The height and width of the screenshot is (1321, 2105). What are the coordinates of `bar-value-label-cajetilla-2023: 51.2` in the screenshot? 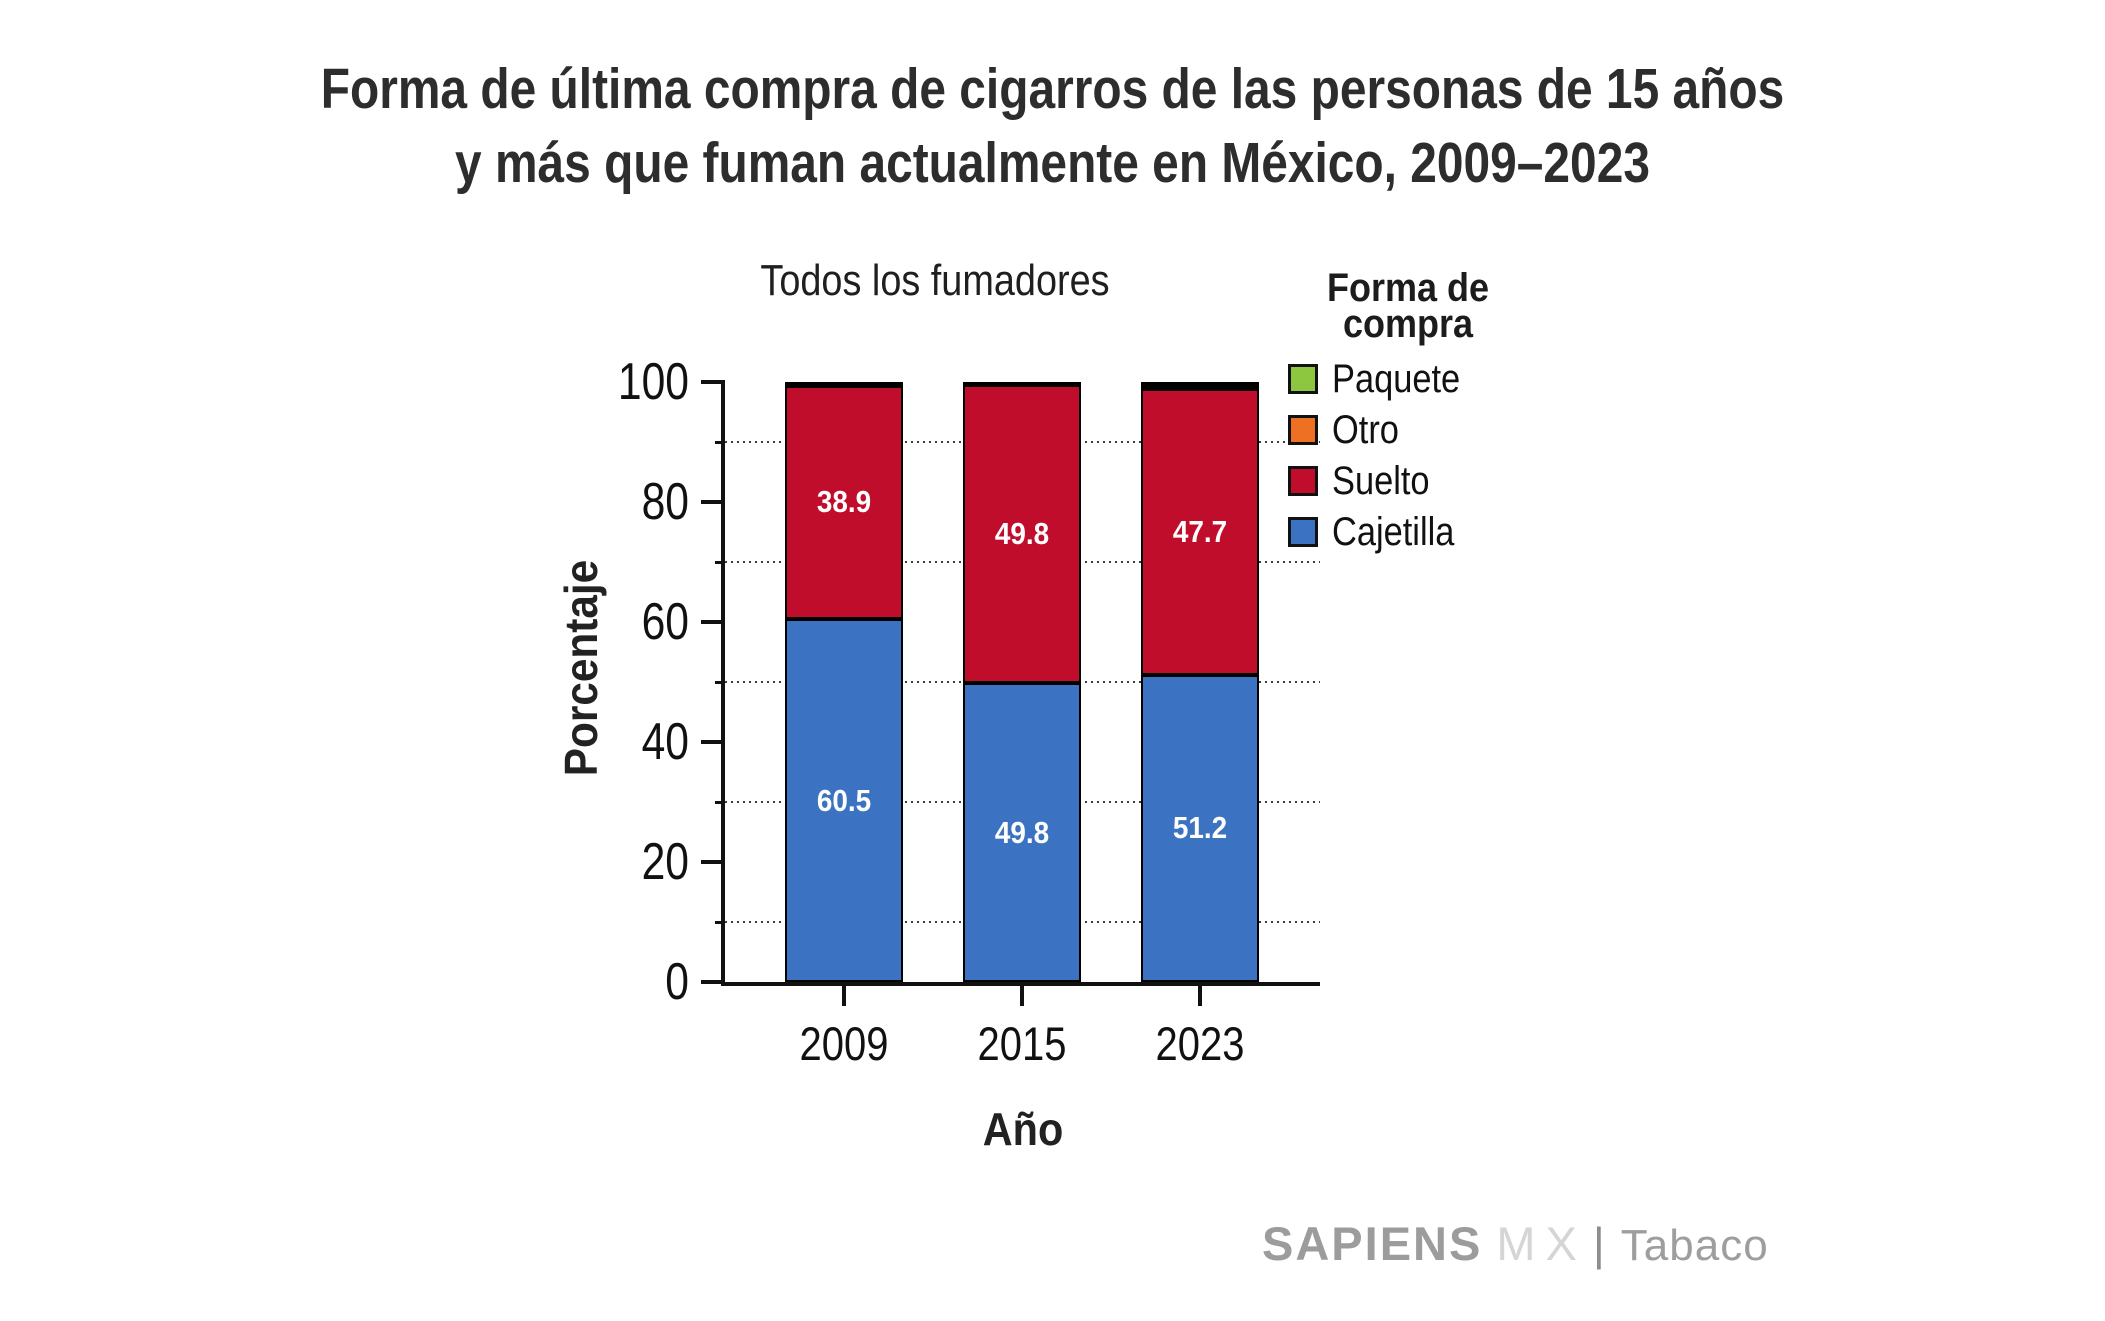 It's located at (1200, 828).